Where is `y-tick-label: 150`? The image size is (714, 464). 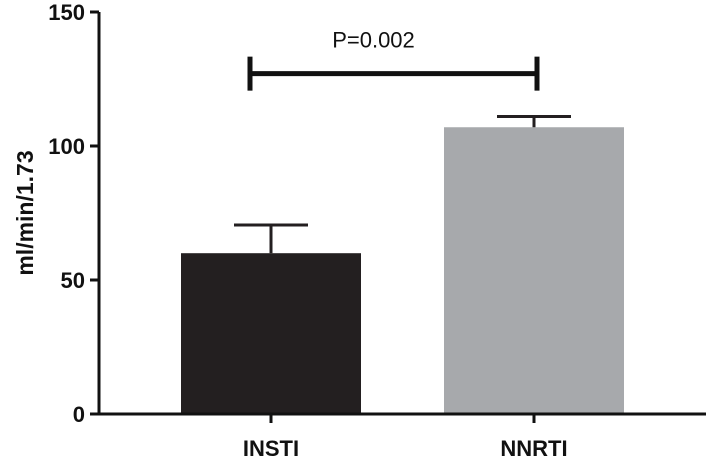 y-tick-label: 150 is located at coordinates (66, 12).